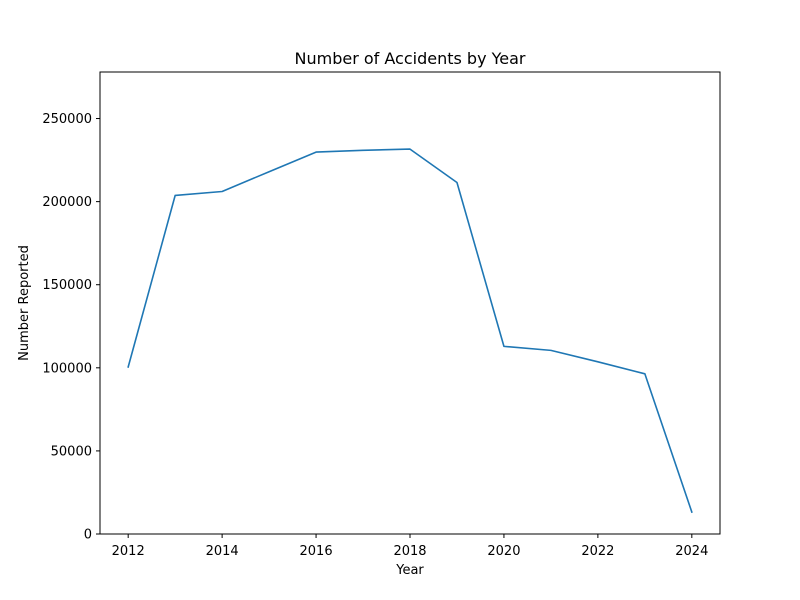 The height and width of the screenshot is (600, 800). Describe the element at coordinates (222, 551) in the screenshot. I see `x-tick-label: 2014` at that location.